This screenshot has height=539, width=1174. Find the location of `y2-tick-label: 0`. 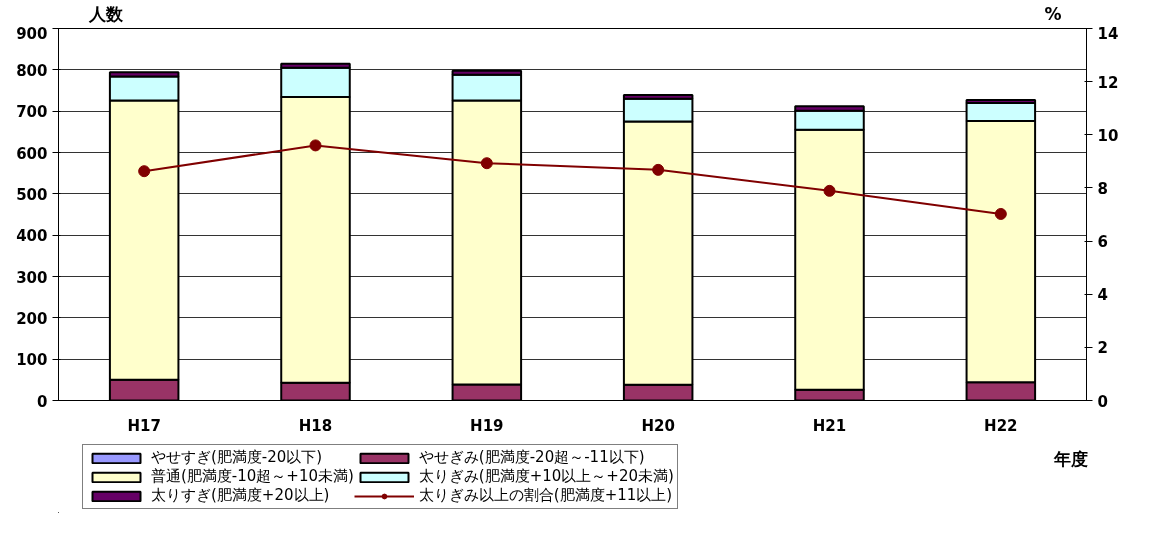

y2-tick-label: 0 is located at coordinates (1102, 401).